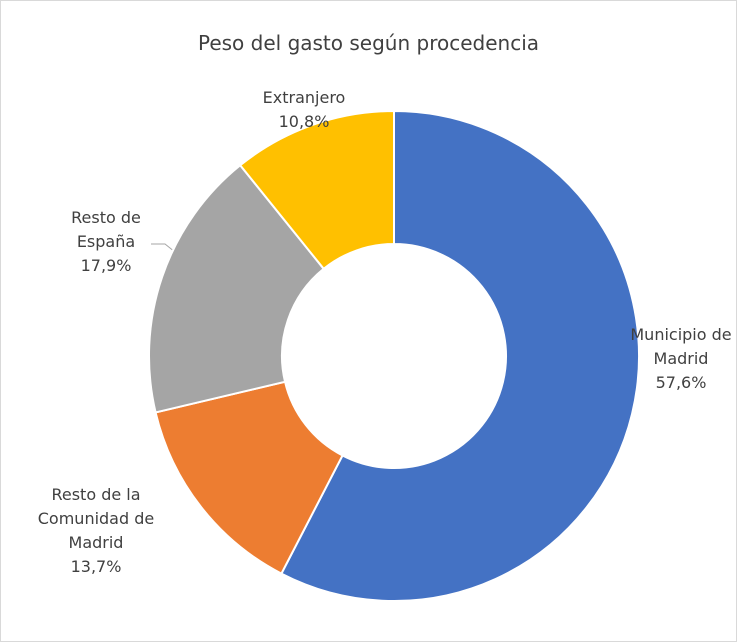  I want to click on data-label: Extranjero 10,8%, so click(304, 110).